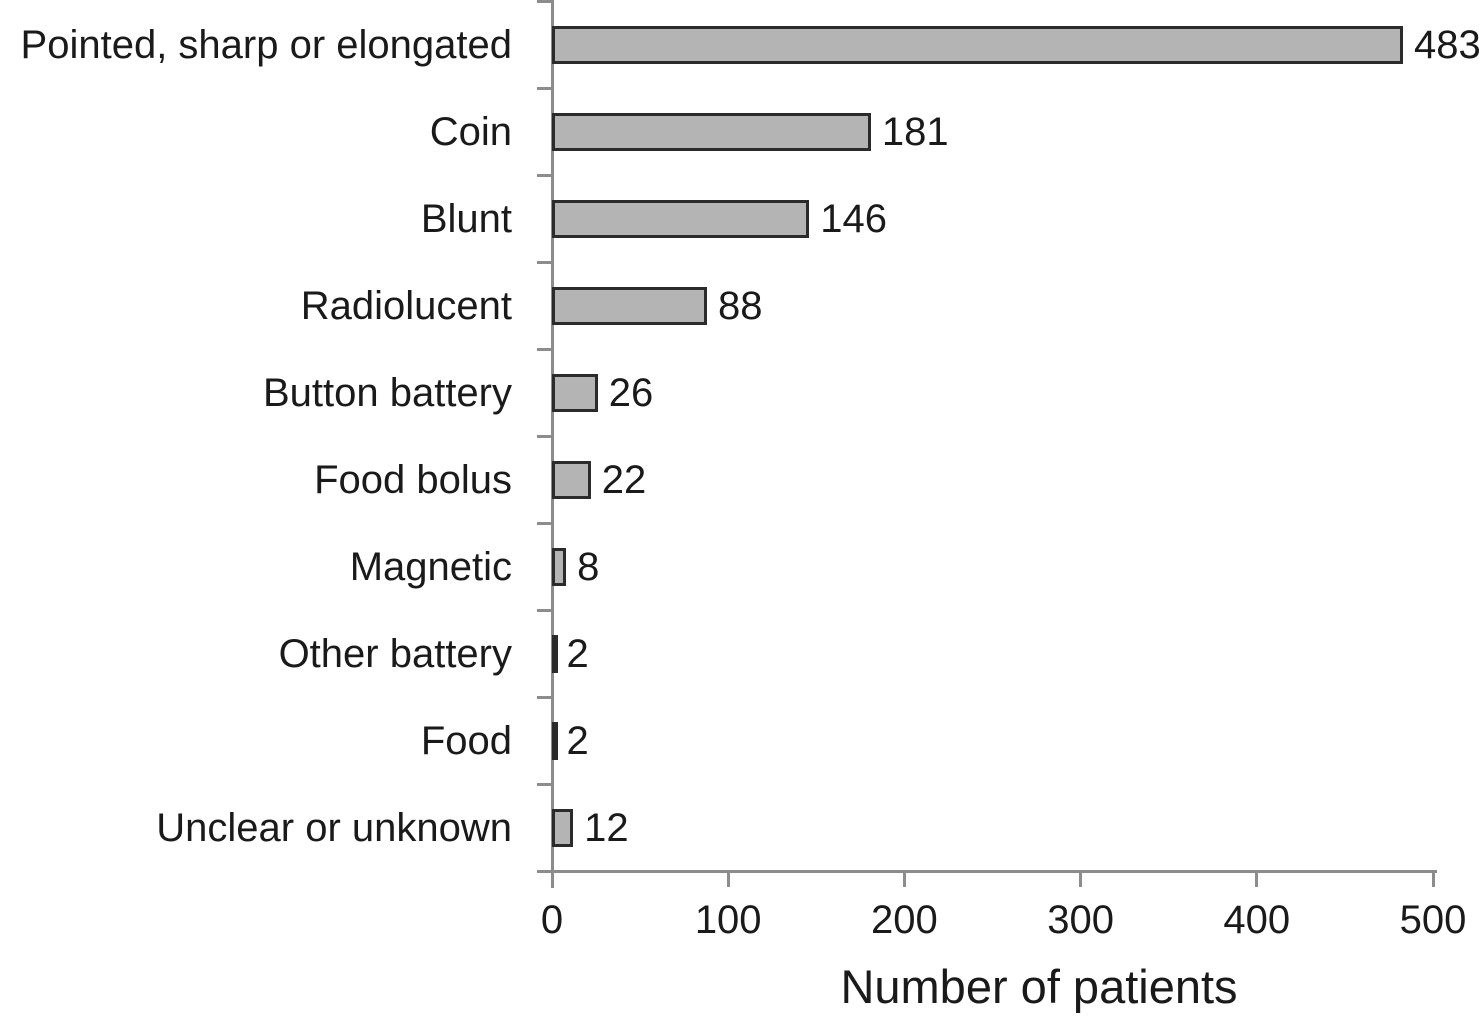 This screenshot has height=1023, width=1479. I want to click on value-label: 26, so click(631, 392).